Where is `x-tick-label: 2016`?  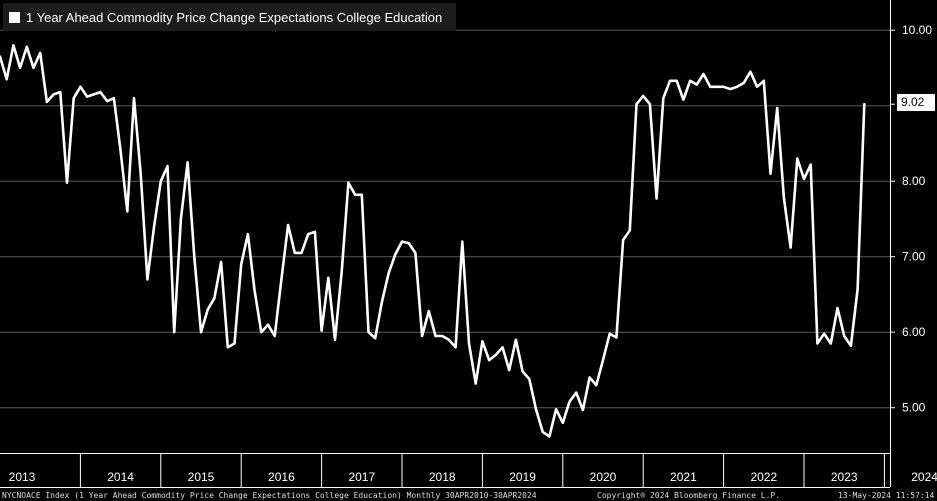 x-tick-label: 2016 is located at coordinates (281, 477).